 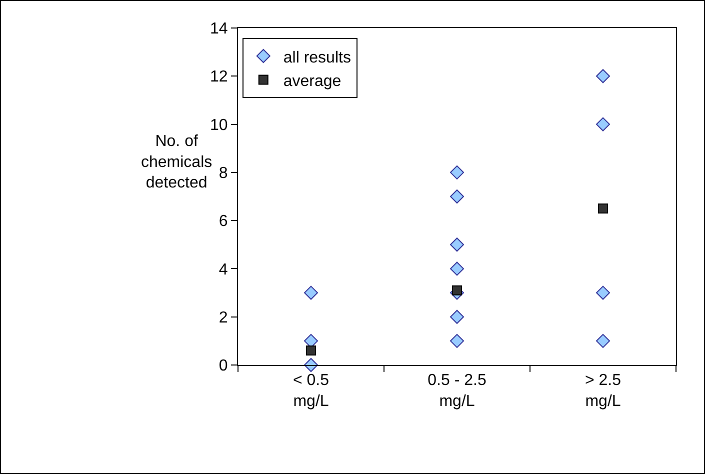 I want to click on y-axis-title: No. of chemicals detected, so click(x=176, y=162).